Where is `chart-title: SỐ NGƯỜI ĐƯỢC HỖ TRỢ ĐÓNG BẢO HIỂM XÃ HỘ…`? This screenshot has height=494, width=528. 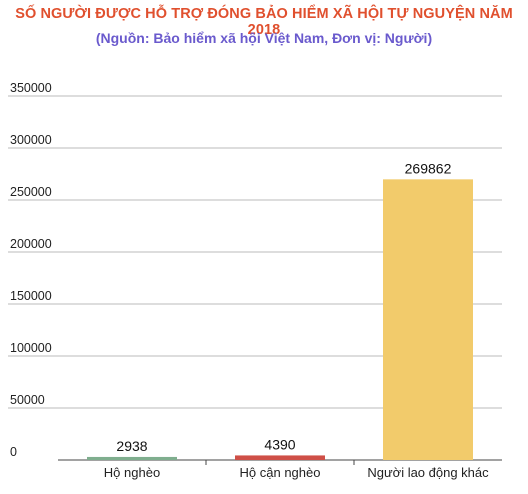
chart-title: SỐ NGƯỜI ĐƯỢC HỖ TRỢ ĐÓNG BẢO HIỂM XÃ HỘ… is located at coordinates (264, 22).